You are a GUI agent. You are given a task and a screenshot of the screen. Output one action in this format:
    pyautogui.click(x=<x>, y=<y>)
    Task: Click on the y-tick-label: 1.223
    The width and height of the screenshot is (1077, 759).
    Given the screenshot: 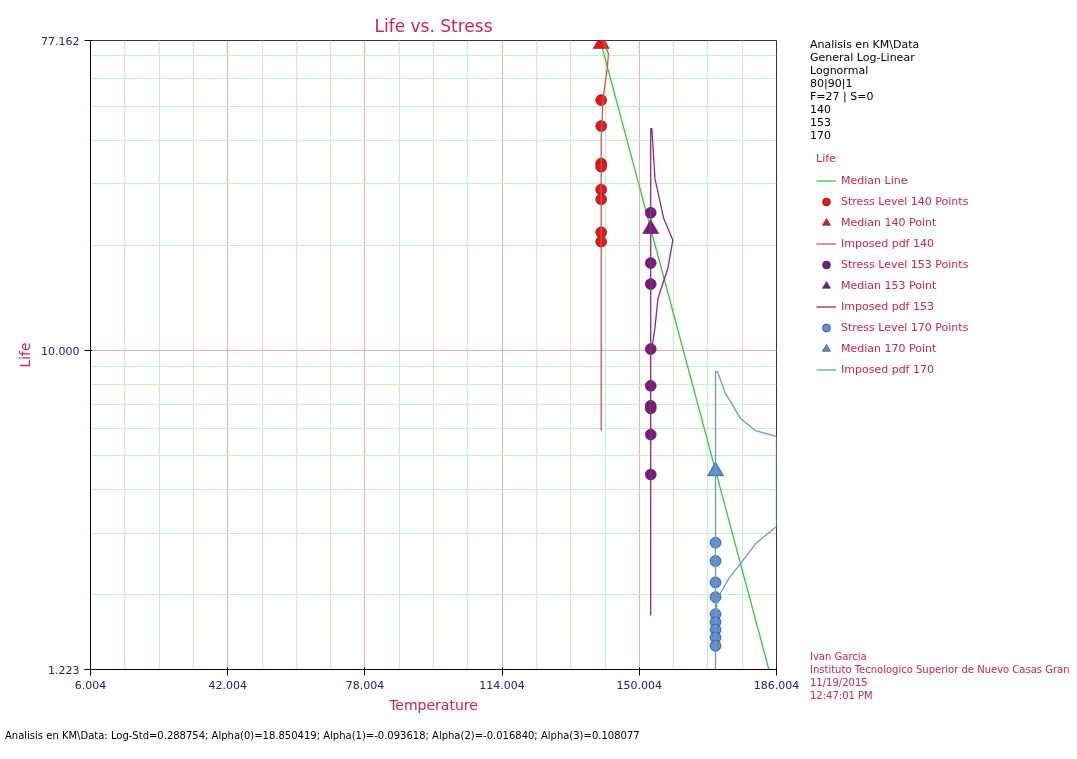 What is the action you would take?
    pyautogui.click(x=64, y=670)
    